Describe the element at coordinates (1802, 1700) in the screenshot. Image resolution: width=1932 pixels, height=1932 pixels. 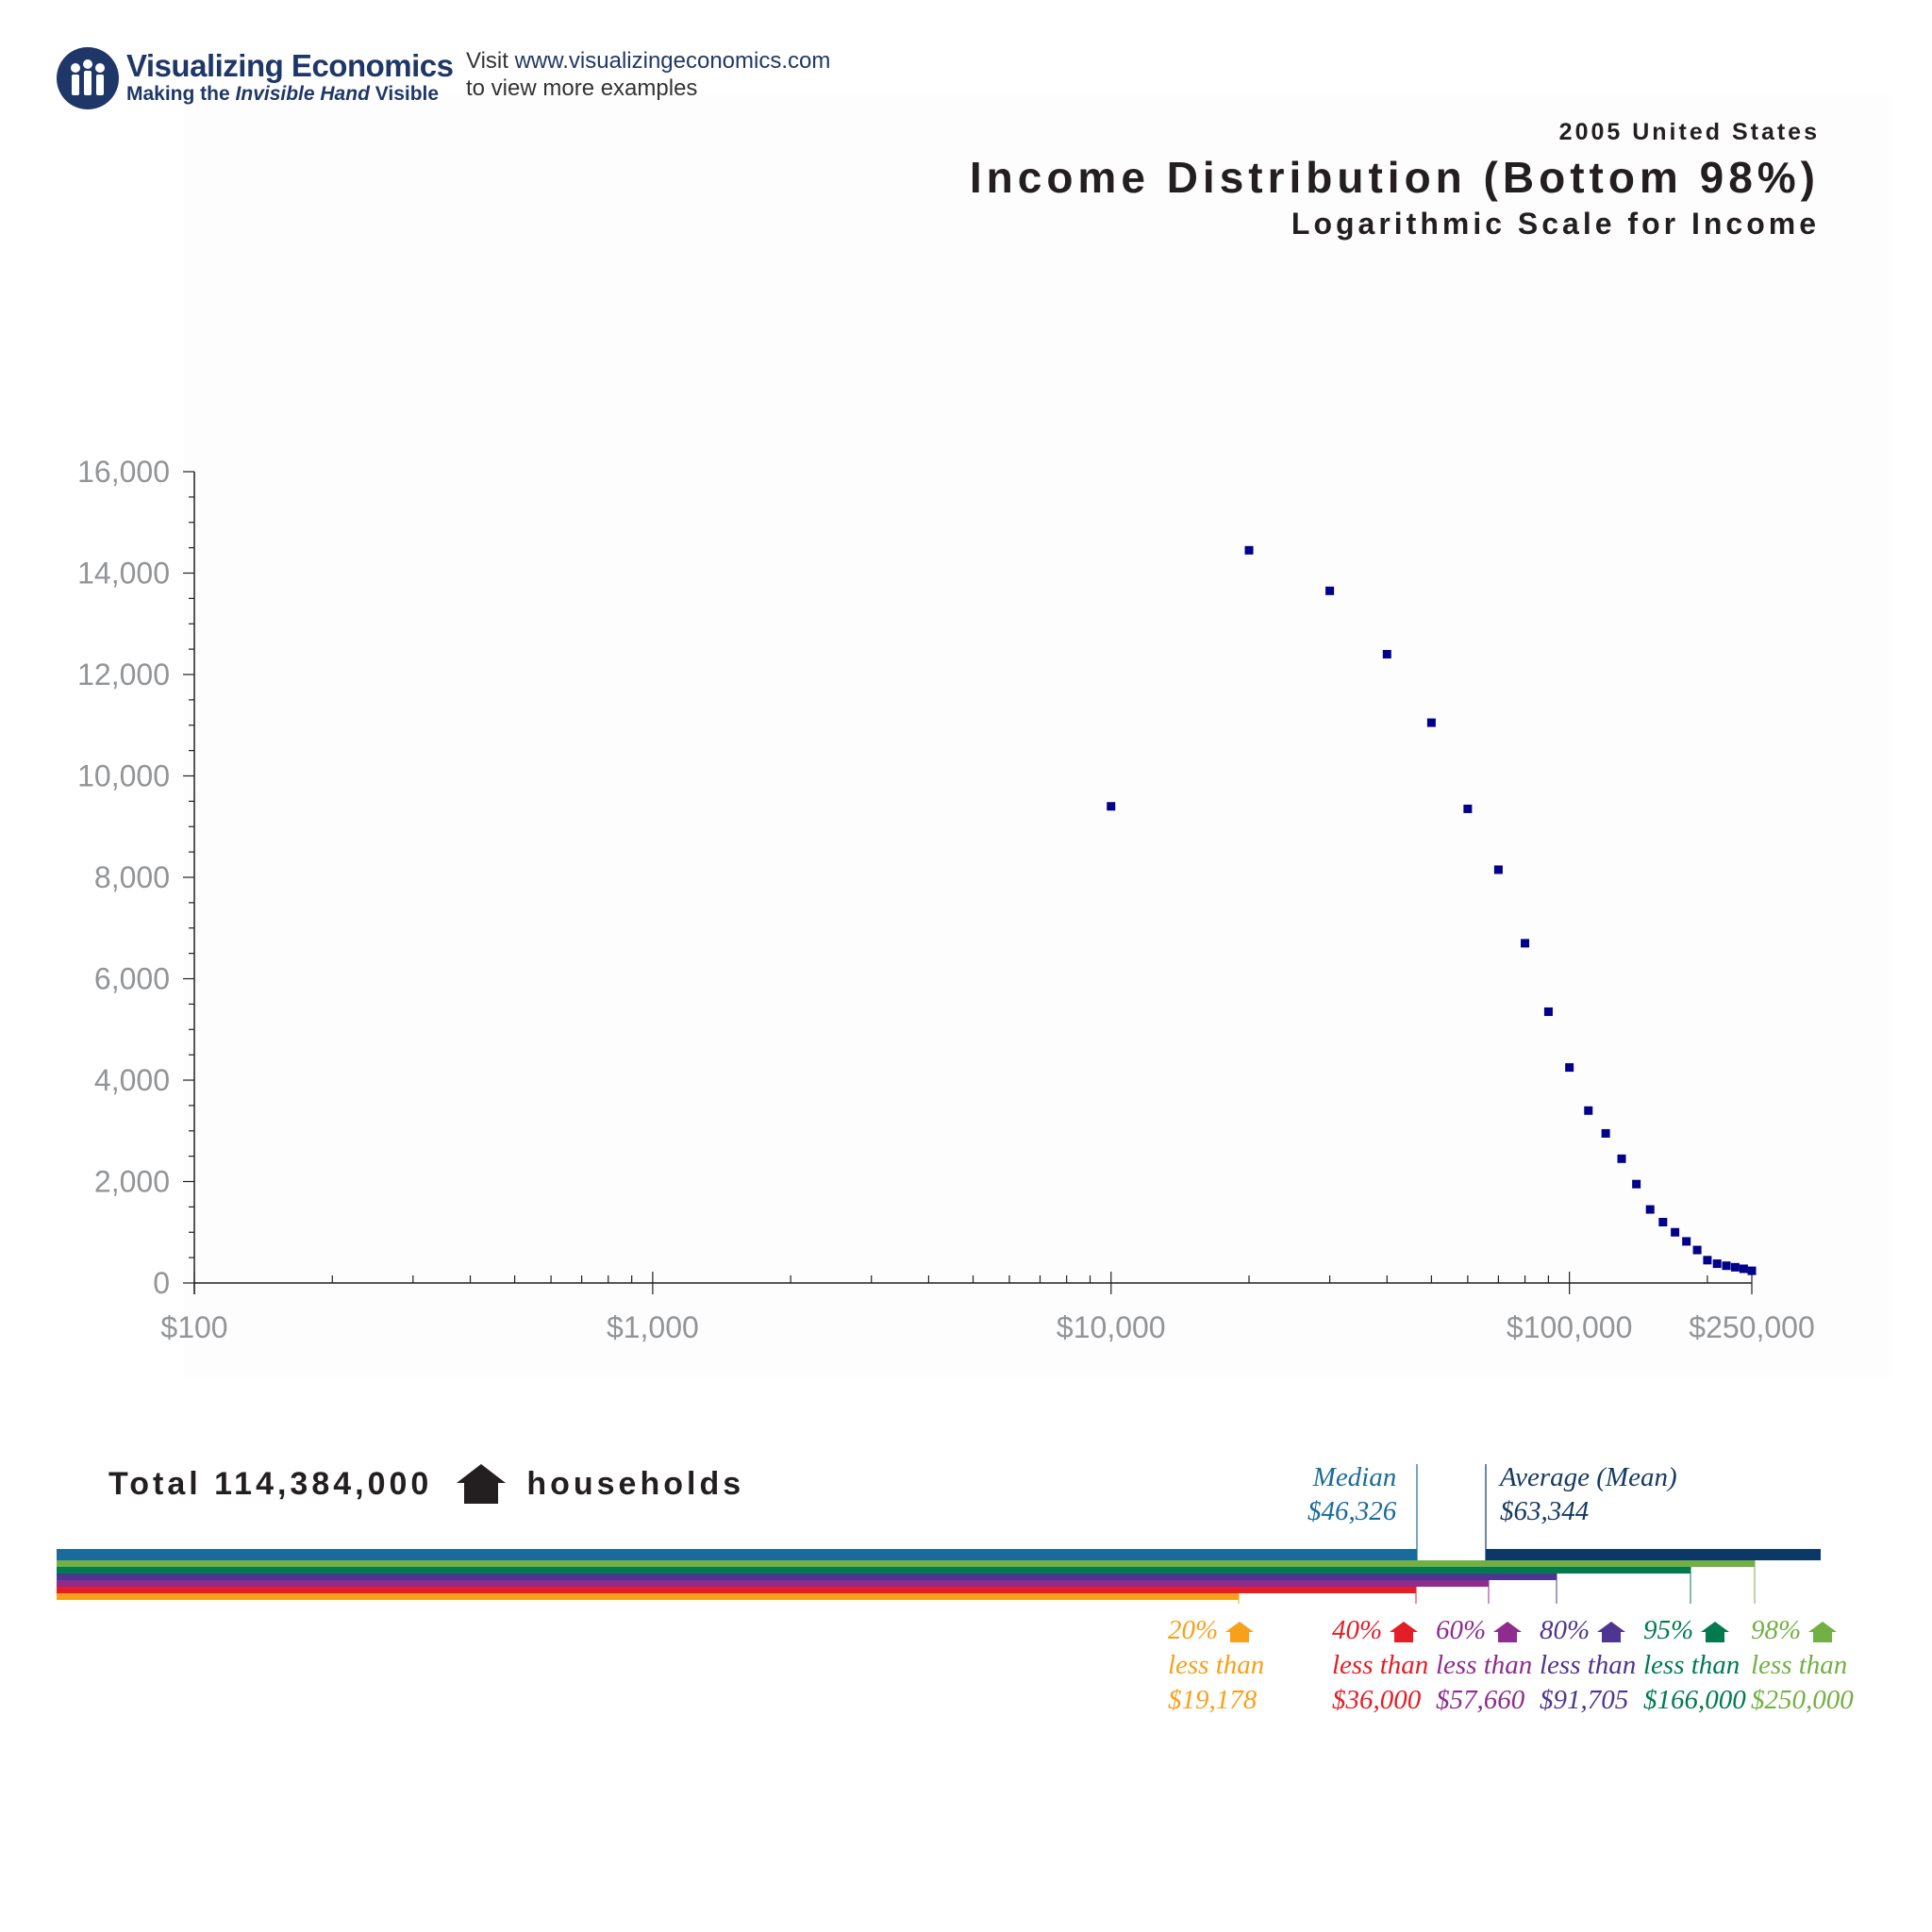
I see `percentile-value: $250,000` at that location.